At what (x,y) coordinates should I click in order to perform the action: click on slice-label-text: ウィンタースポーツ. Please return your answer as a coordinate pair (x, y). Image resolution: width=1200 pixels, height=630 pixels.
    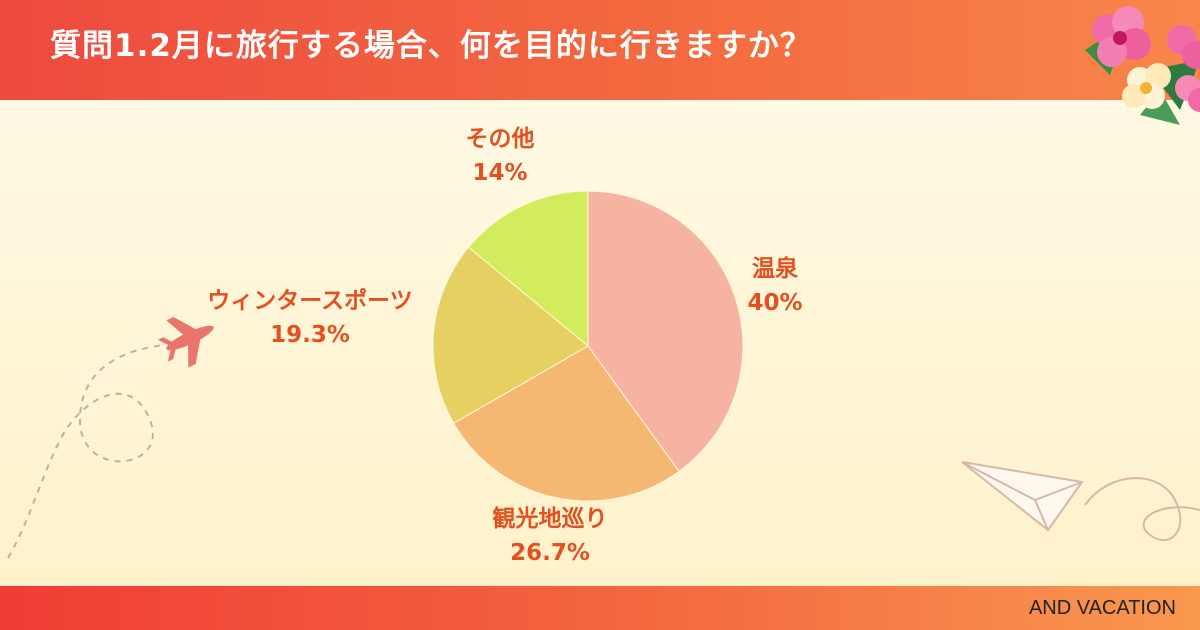
    Looking at the image, I should click on (310, 301).